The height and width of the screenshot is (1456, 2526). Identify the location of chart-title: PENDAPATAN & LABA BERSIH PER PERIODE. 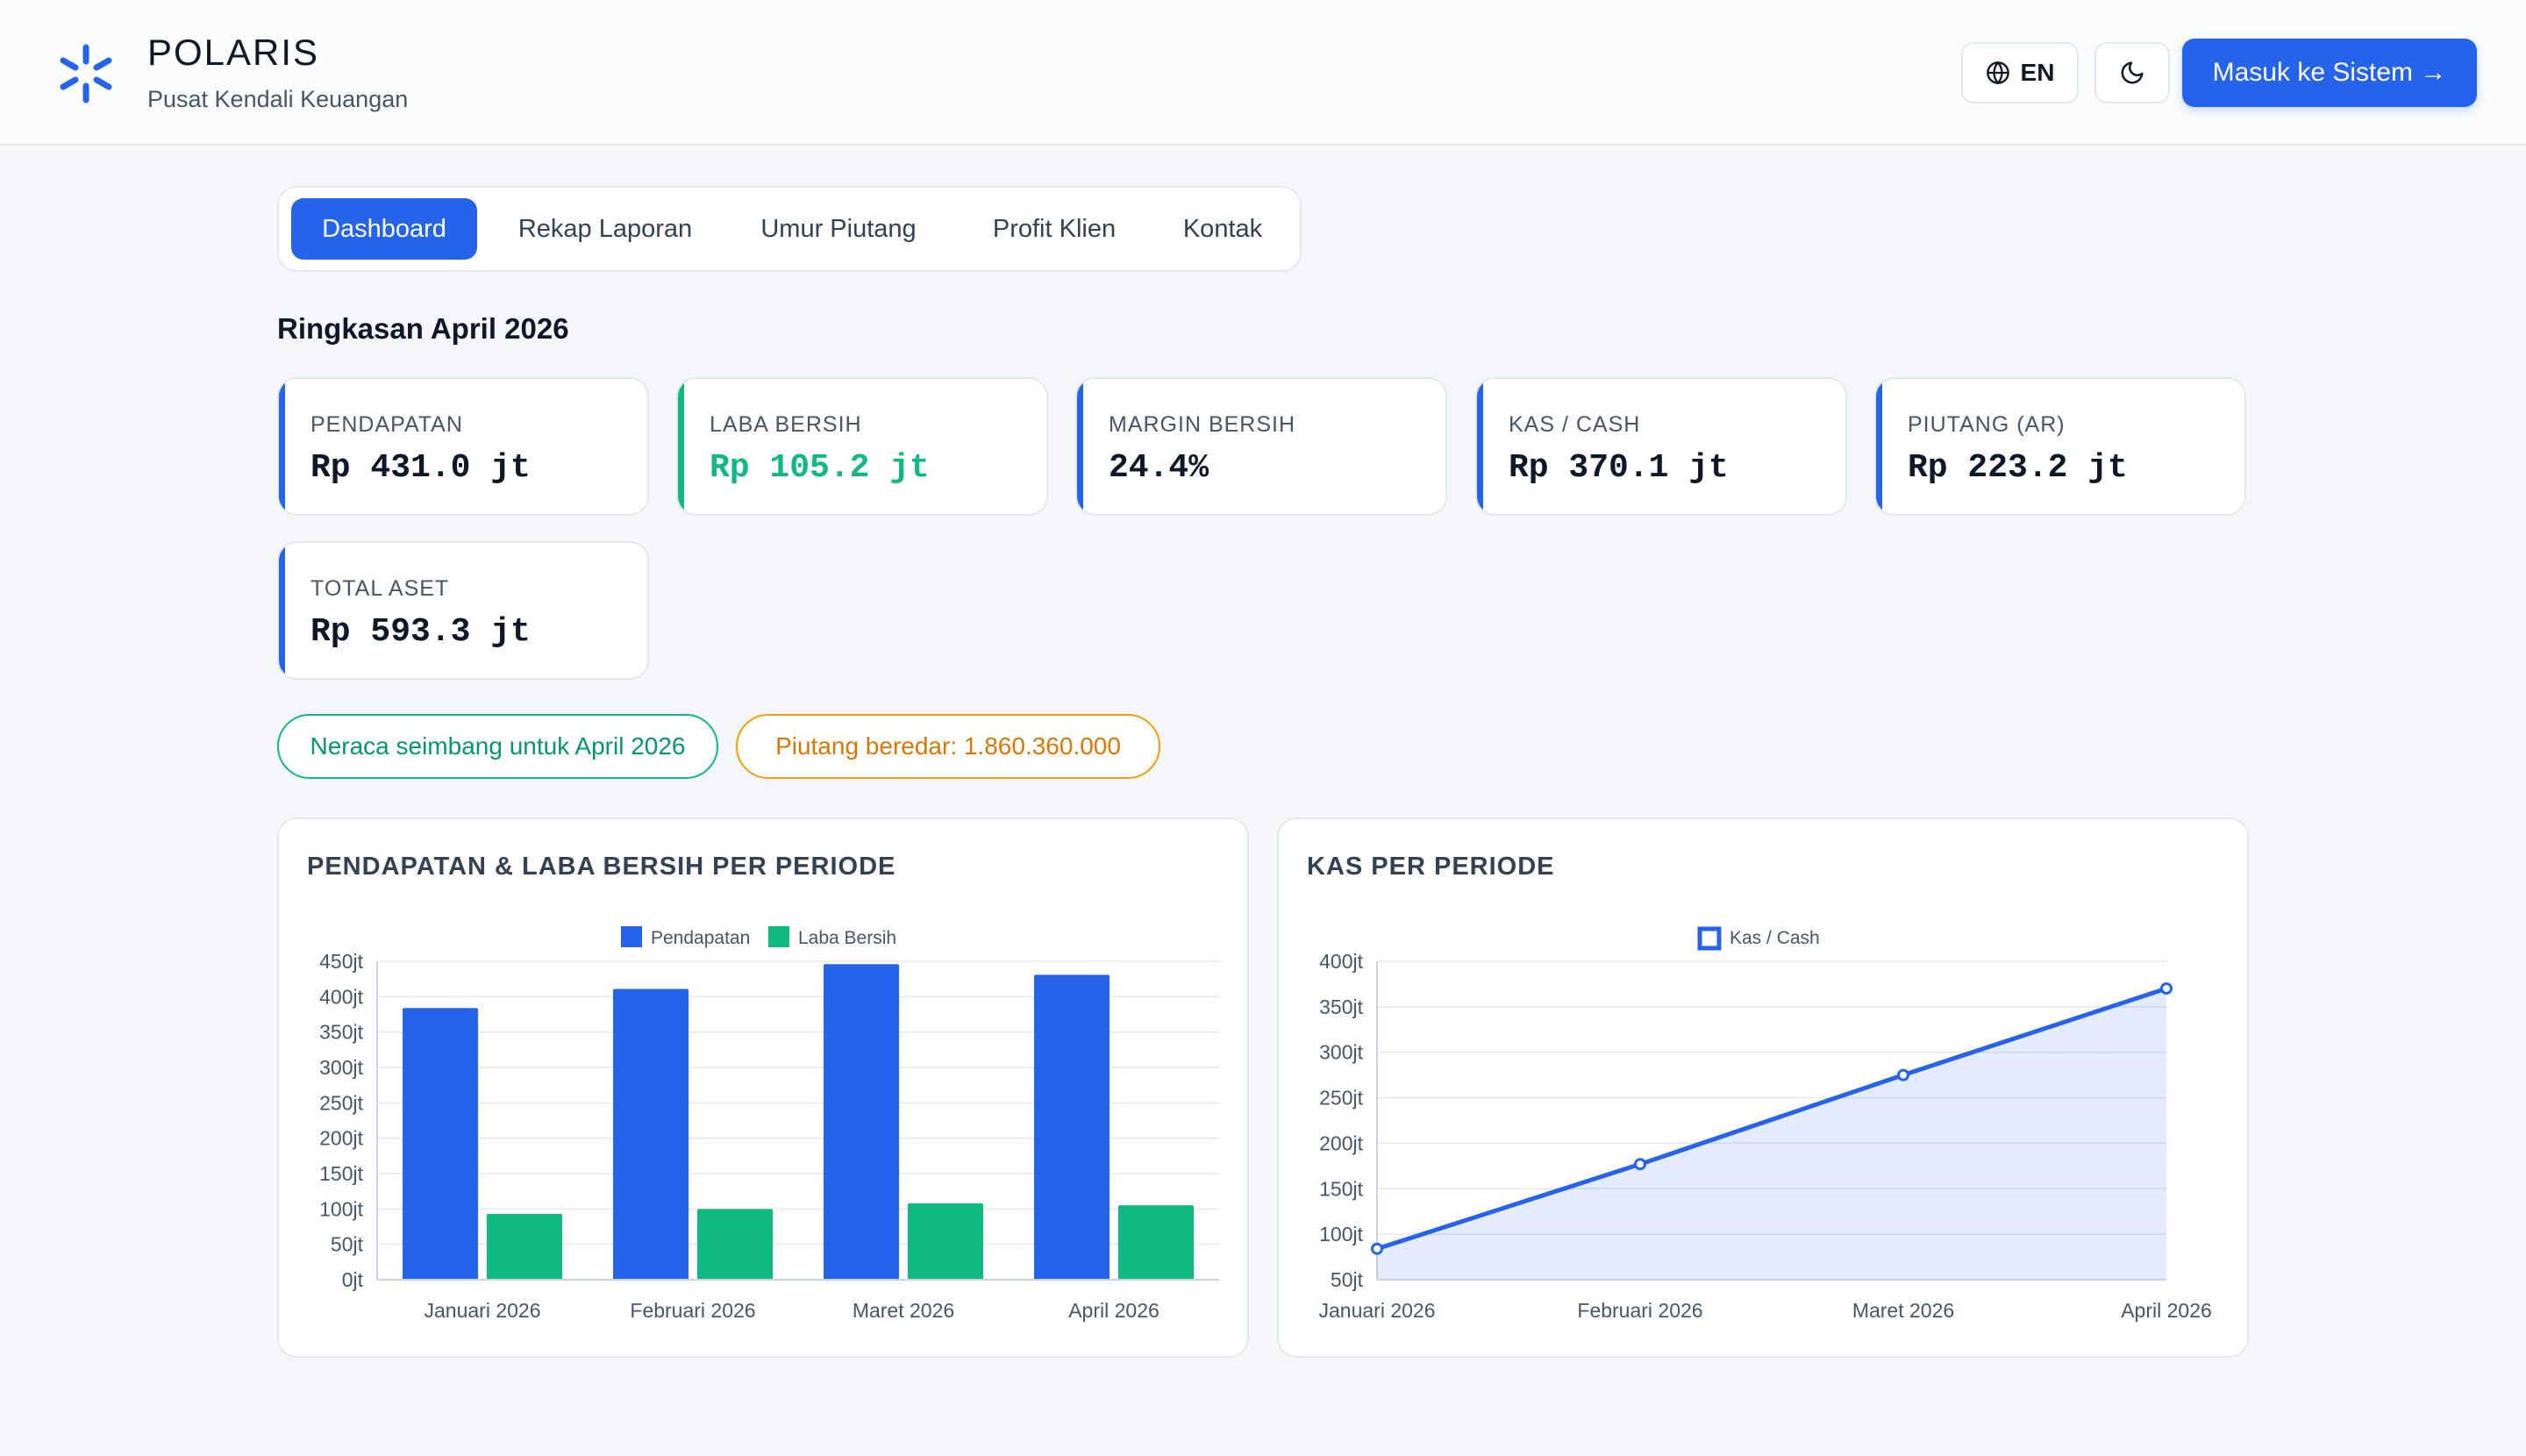
(601, 867).